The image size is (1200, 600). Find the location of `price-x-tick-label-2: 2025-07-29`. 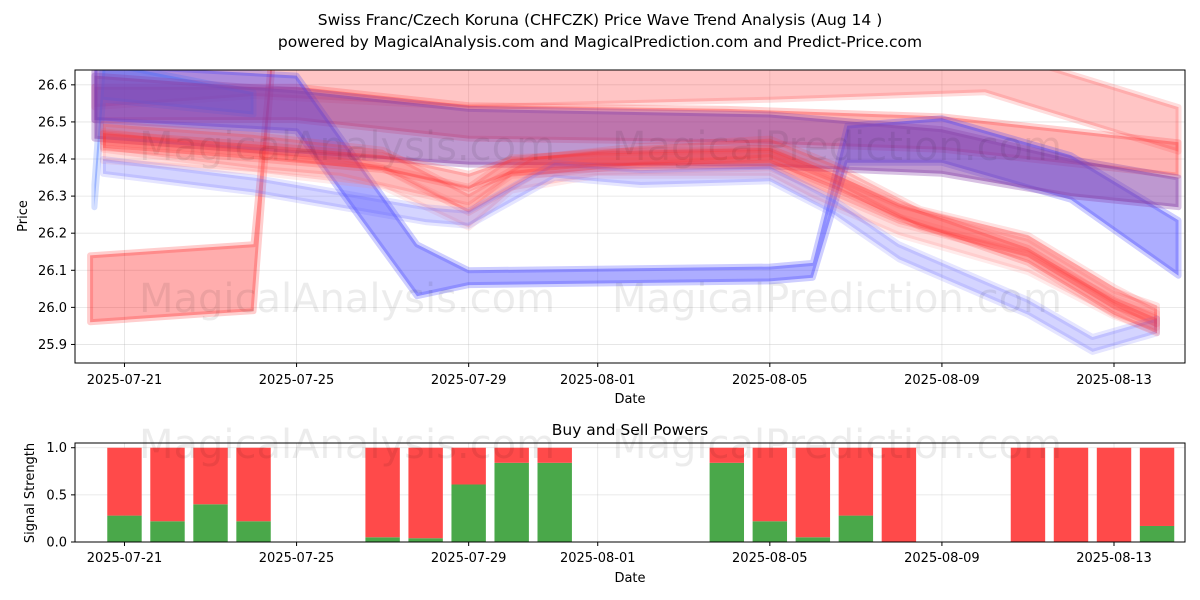

price-x-tick-label-2: 2025-07-29 is located at coordinates (469, 380).